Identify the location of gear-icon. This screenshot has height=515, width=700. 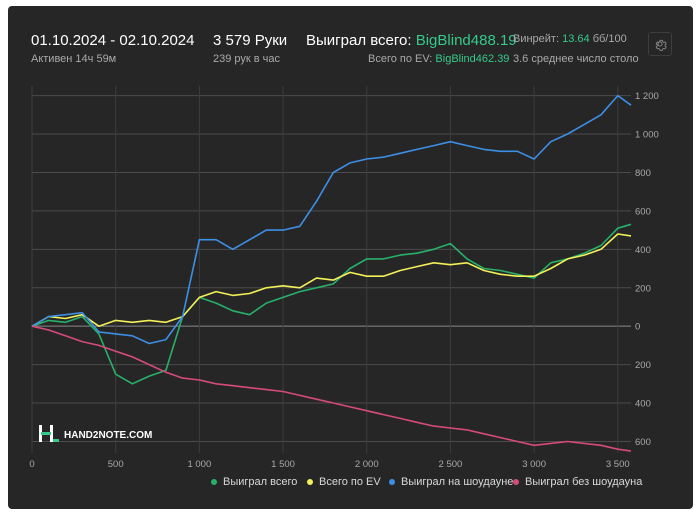
(661, 45).